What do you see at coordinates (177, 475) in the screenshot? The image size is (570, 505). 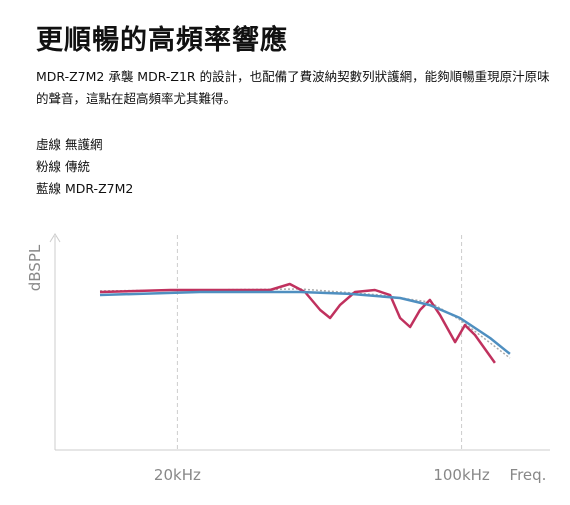 I see `x-tick-label: 20kHz` at bounding box center [177, 475].